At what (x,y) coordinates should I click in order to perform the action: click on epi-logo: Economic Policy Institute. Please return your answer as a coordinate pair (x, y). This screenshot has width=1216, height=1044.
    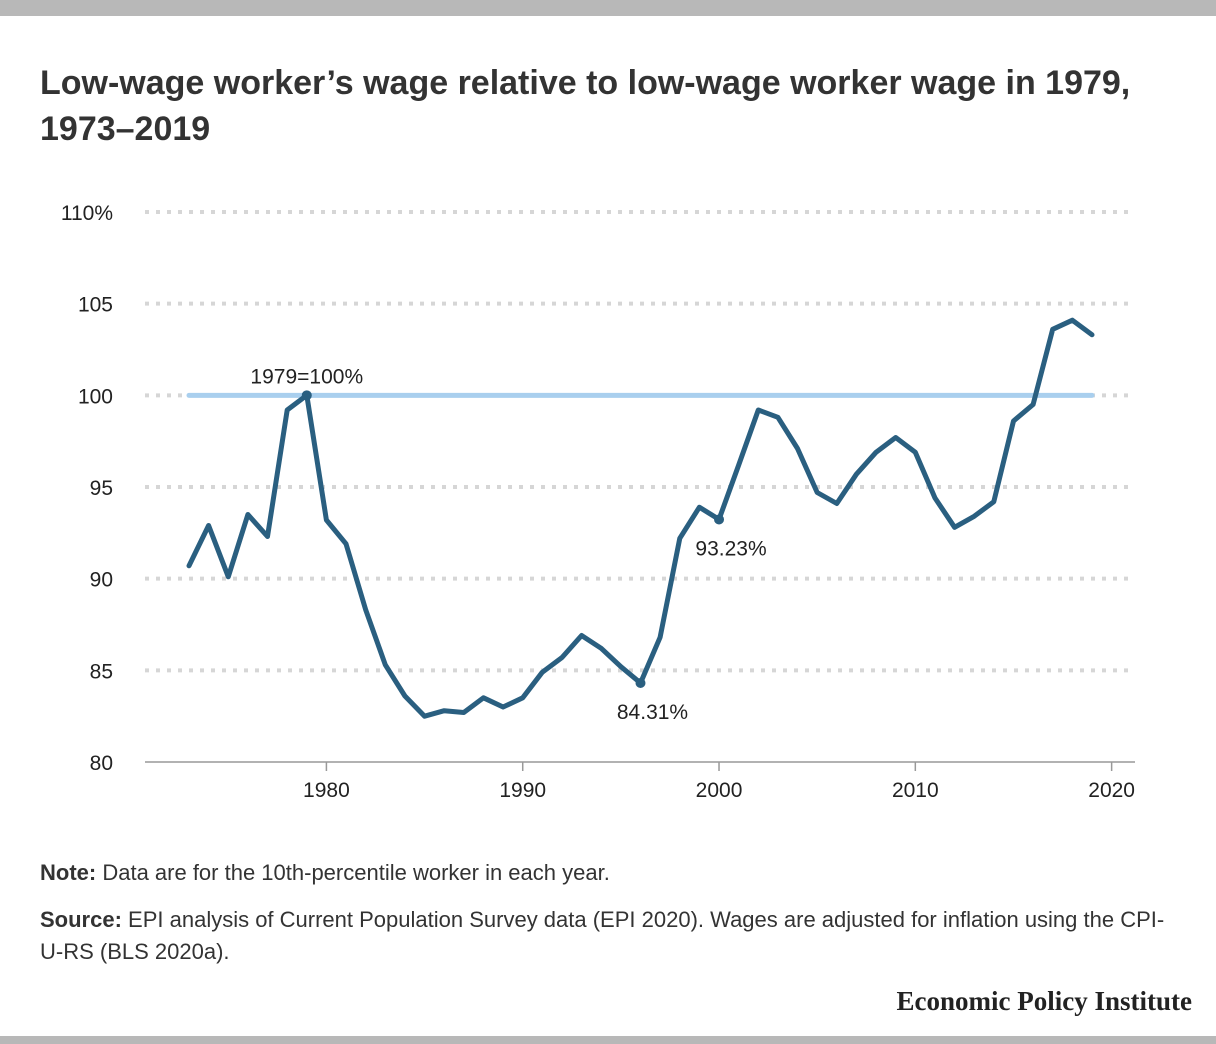
    Looking at the image, I should click on (1044, 1001).